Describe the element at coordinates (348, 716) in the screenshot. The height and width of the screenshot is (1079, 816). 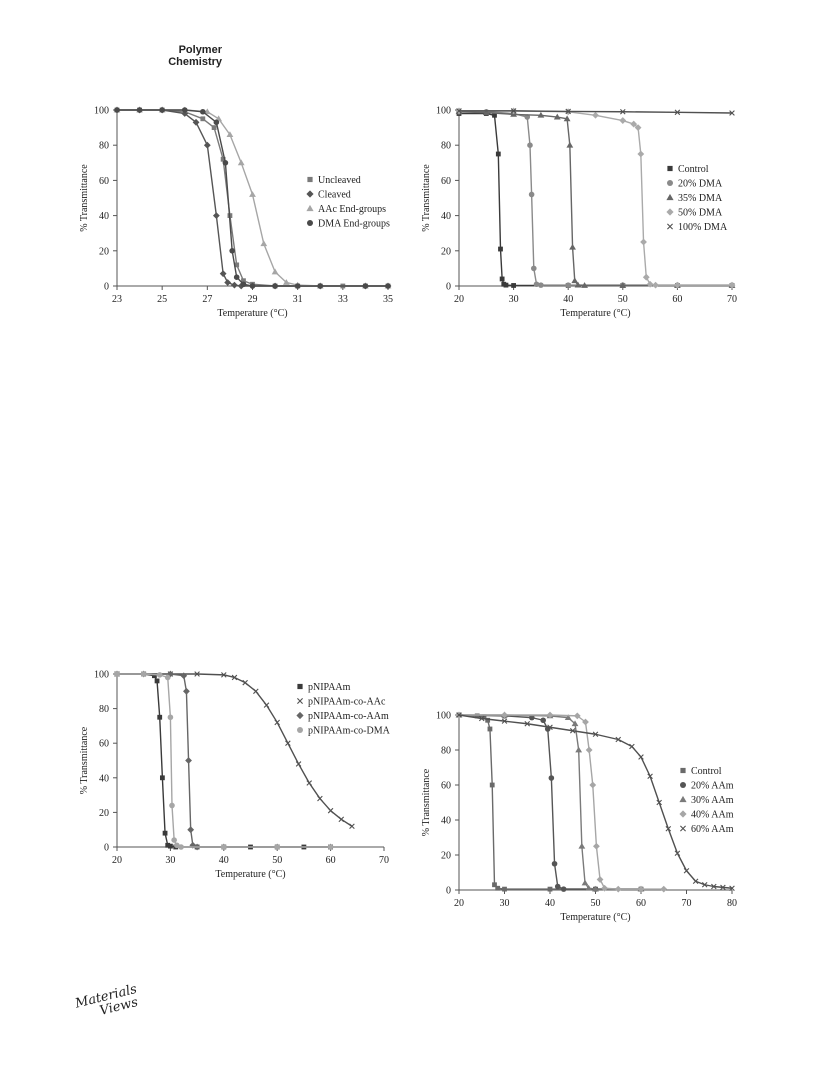
I see `legend-label: pNIPAAm-co-AAm` at that location.